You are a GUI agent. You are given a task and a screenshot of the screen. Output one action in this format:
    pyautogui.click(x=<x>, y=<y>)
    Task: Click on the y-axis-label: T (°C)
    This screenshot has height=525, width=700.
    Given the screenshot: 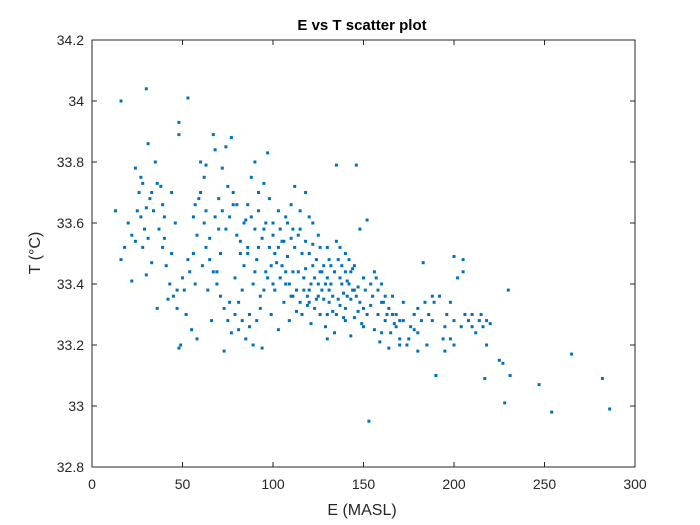 What is the action you would take?
    pyautogui.click(x=35, y=253)
    